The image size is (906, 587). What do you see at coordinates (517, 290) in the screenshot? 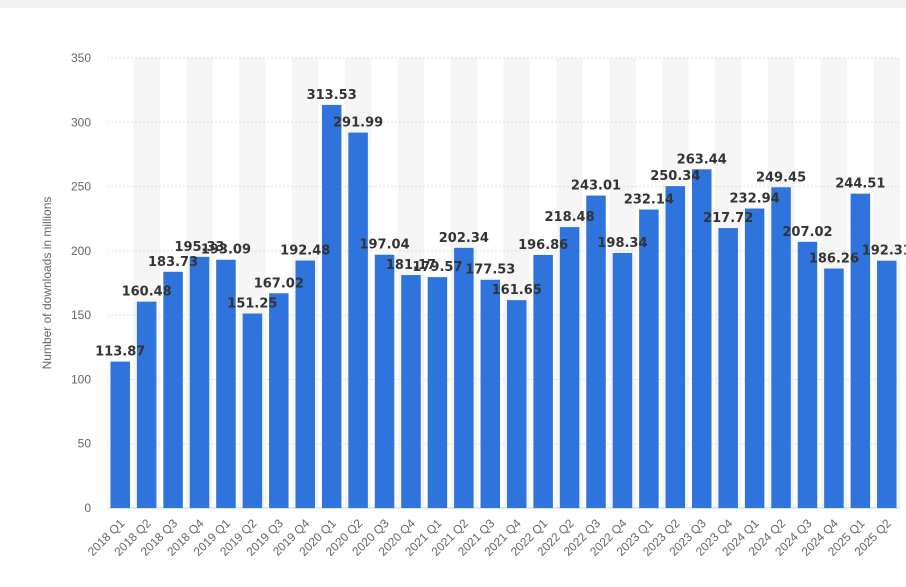
I see `value-label: 161.65` at bounding box center [517, 290].